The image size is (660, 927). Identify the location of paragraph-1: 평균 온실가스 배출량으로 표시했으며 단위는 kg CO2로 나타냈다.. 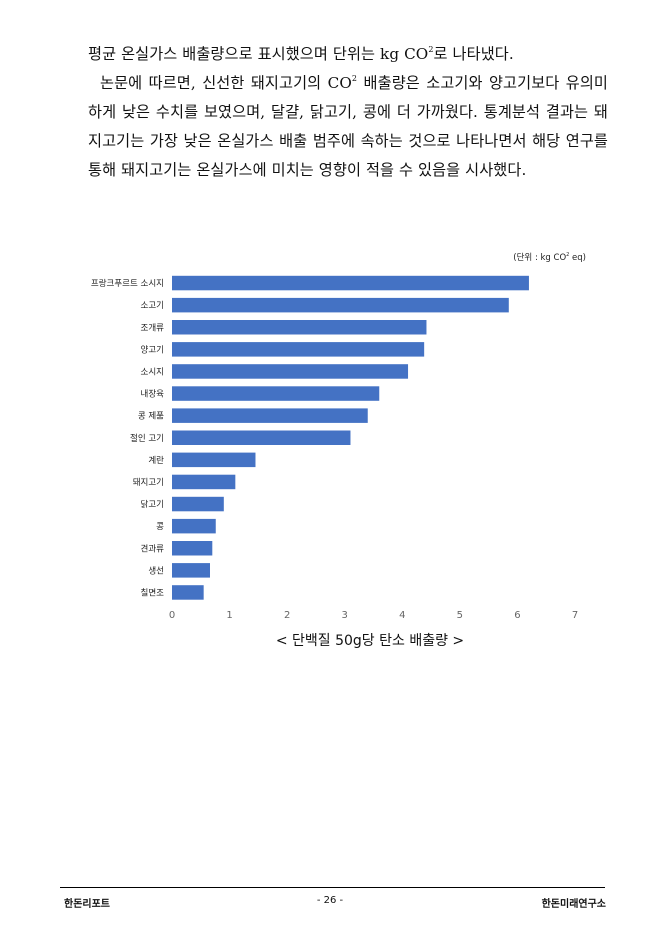
(301, 54).